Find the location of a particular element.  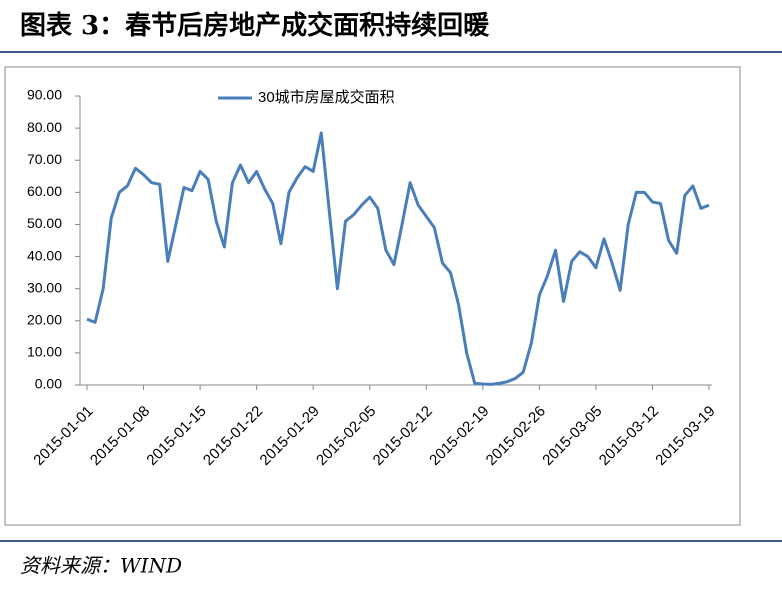

y-tick-label: 30.00 is located at coordinates (44, 287).